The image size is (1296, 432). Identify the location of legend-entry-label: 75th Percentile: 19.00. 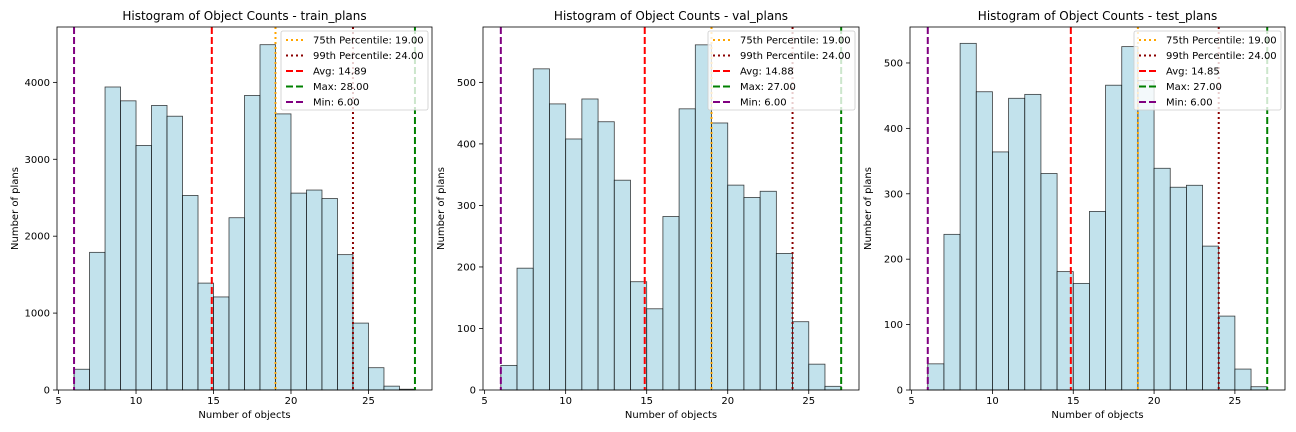
(1221, 41).